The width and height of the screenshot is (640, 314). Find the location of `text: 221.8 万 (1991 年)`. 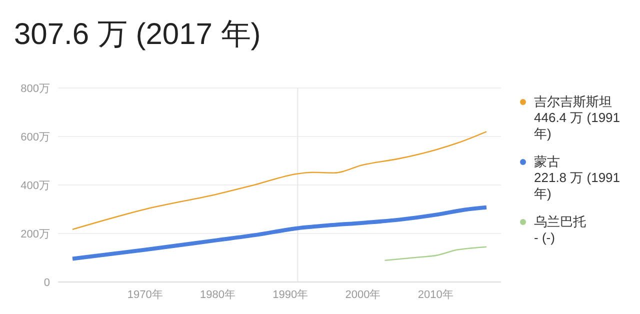

text: 221.8 万 (1991 年) is located at coordinates (578, 186).